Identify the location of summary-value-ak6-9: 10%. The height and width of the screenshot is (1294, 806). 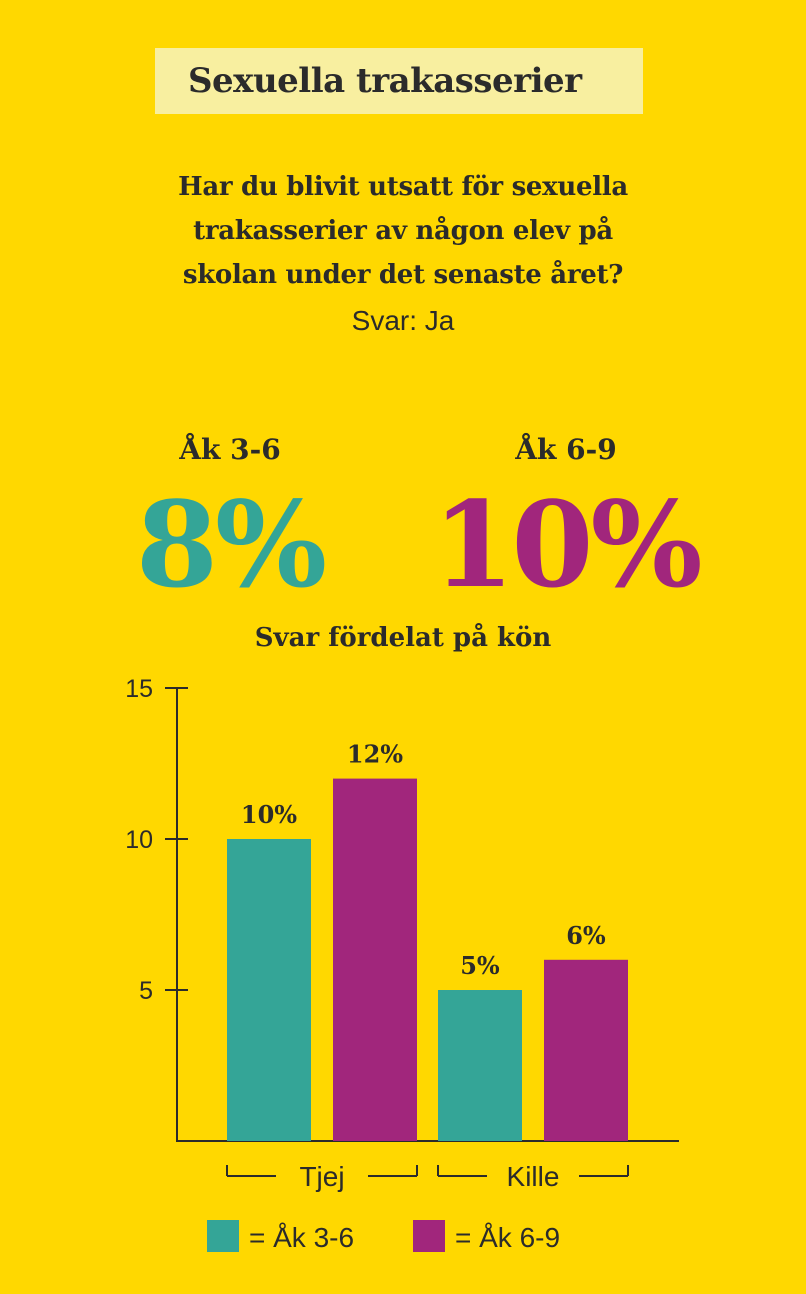
(567, 544).